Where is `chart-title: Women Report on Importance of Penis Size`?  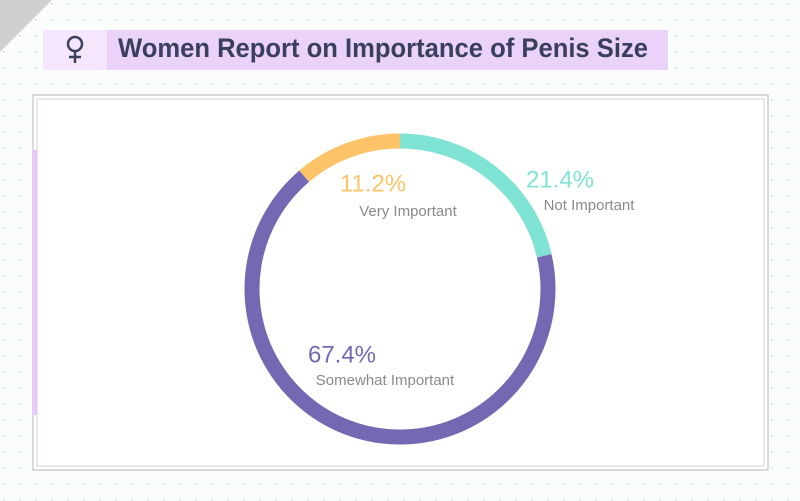
chart-title: Women Report on Importance of Penis Size is located at coordinates (383, 48).